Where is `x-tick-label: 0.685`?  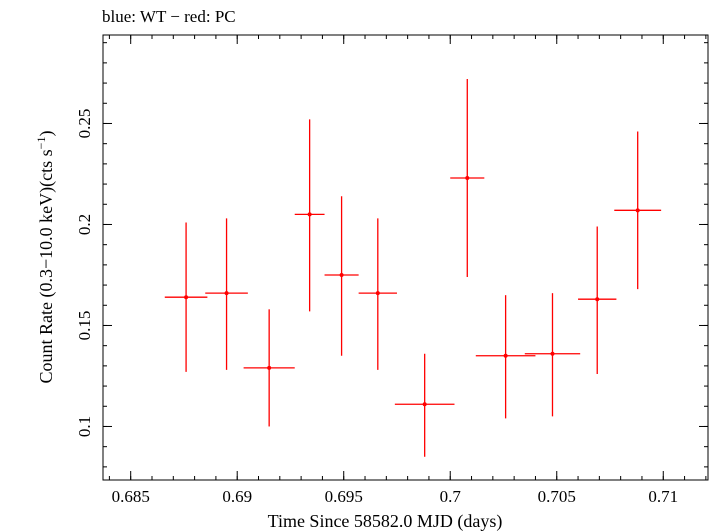 x-tick-label: 0.685 is located at coordinates (131, 496).